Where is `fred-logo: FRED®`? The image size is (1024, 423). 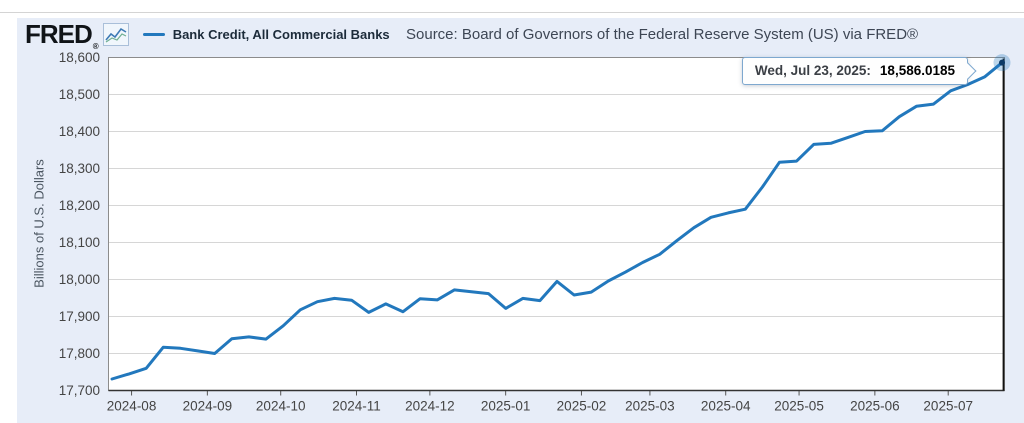 fred-logo: FRED® is located at coordinates (62, 35).